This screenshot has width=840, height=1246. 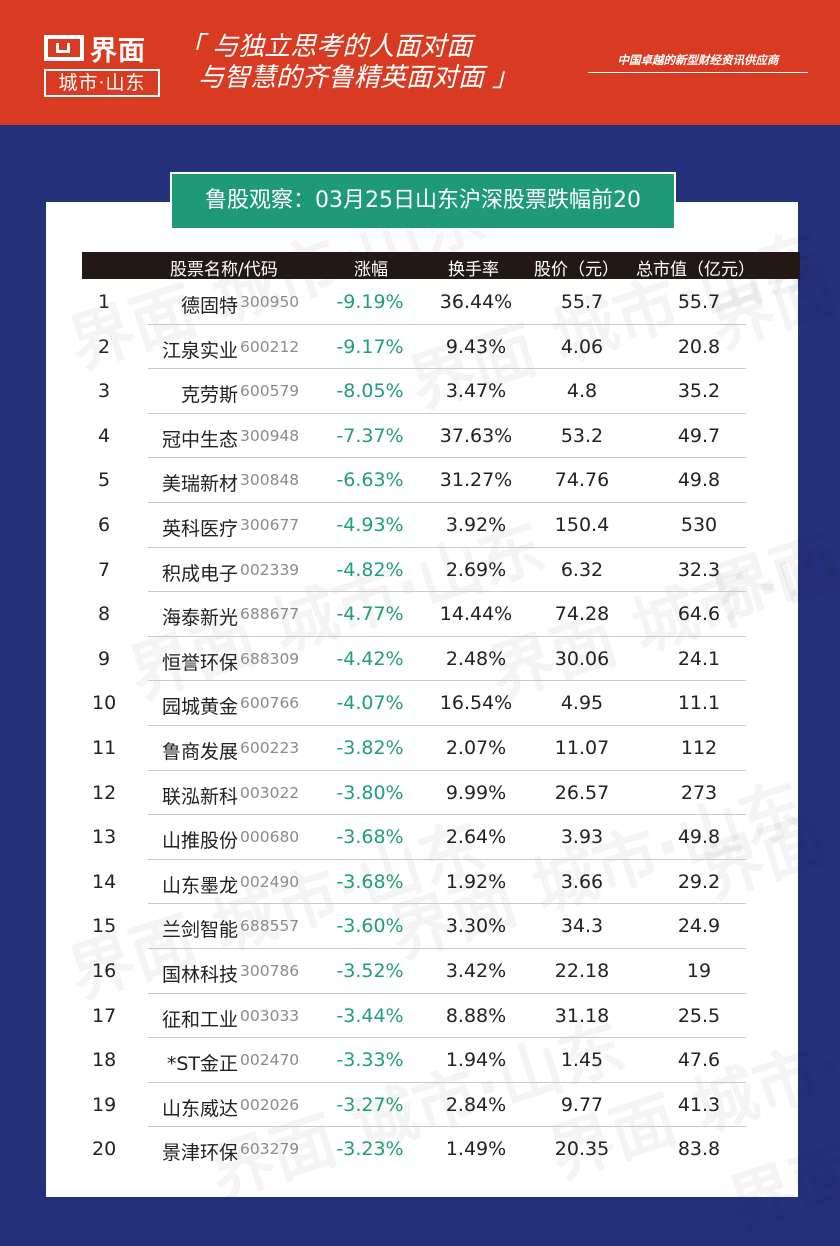 I want to click on stock-price: 34.3, so click(x=582, y=926).